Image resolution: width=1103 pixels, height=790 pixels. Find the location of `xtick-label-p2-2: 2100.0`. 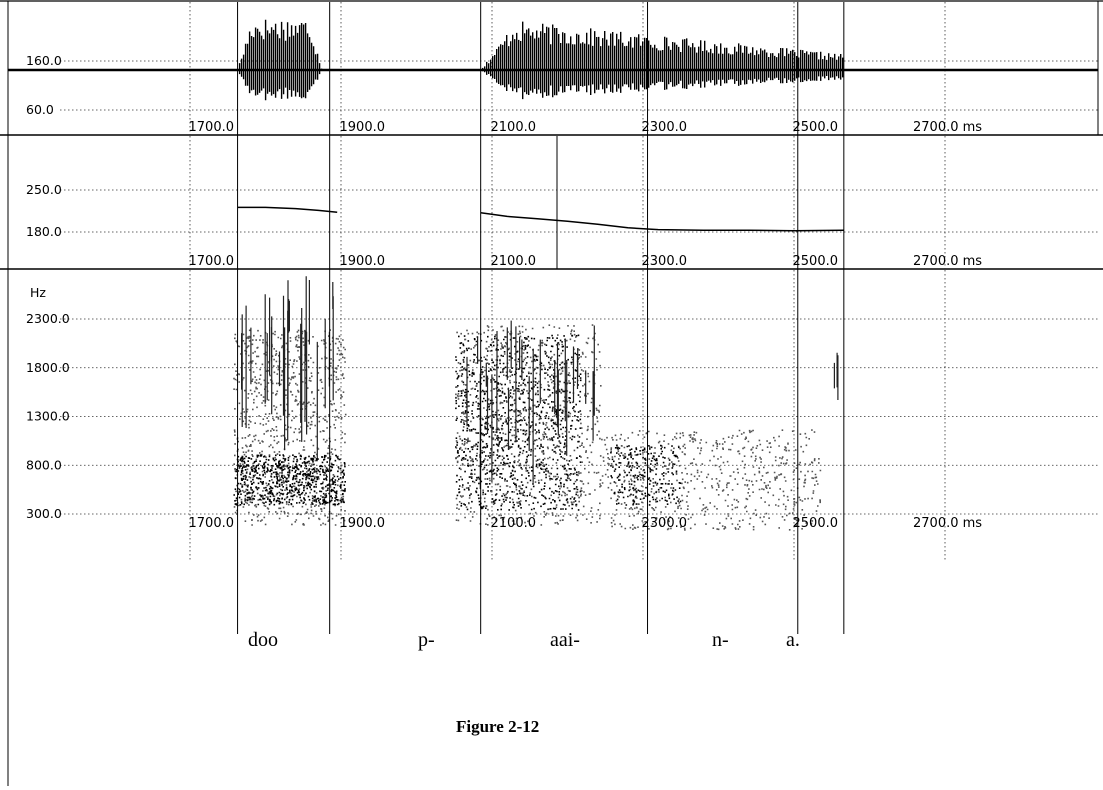

xtick-label-p2-2: 2100.0 is located at coordinates (514, 523).